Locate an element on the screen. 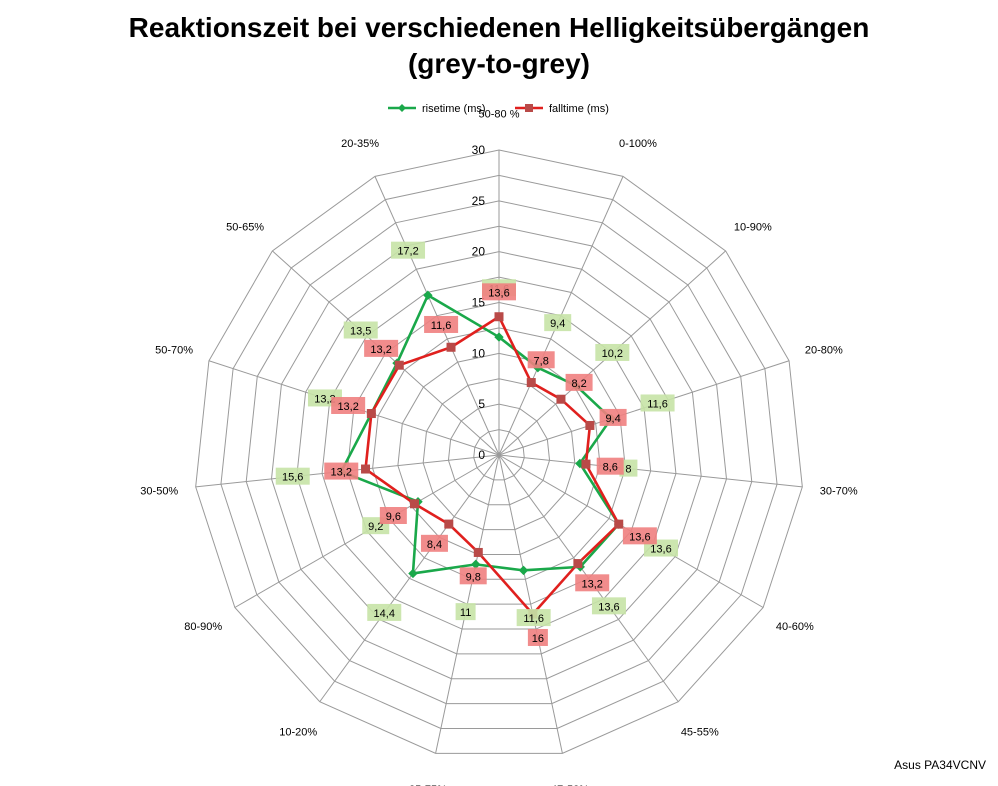  category-label: 50-65% is located at coordinates (245, 227).